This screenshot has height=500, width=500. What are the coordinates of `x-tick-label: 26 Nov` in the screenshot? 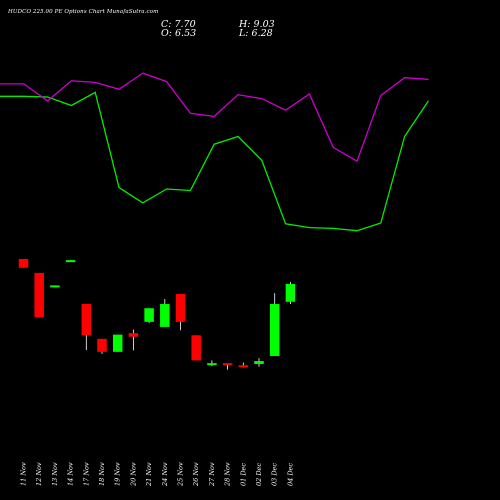 It's located at (196, 474).